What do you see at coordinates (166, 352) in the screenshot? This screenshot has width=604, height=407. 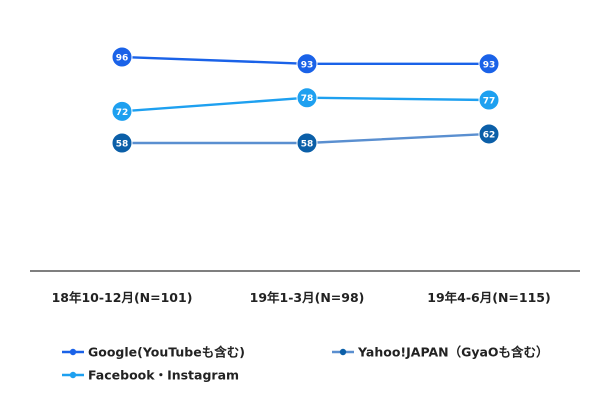 I see `legend-label: Google(YouTubeも含む)` at bounding box center [166, 352].